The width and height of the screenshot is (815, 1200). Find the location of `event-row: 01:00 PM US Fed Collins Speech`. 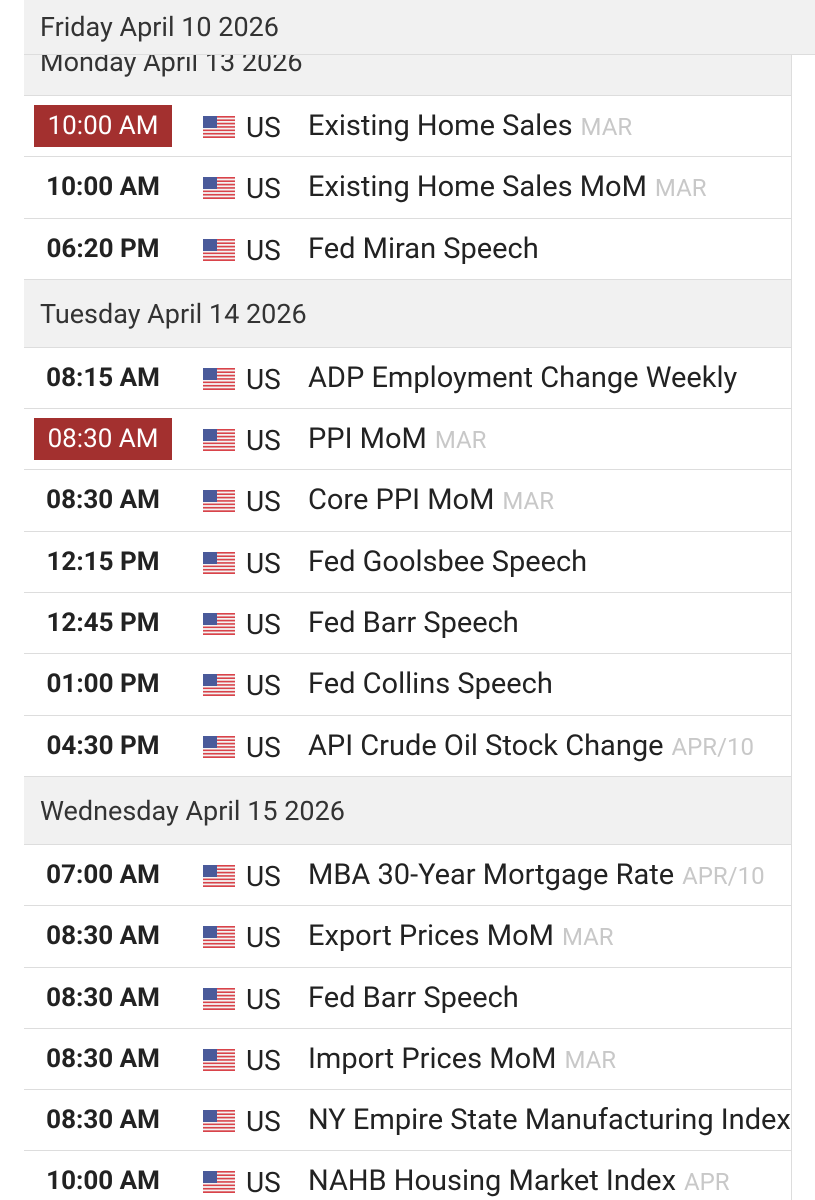

event-row: 01:00 PM US Fed Collins Speech is located at coordinates (407, 685).